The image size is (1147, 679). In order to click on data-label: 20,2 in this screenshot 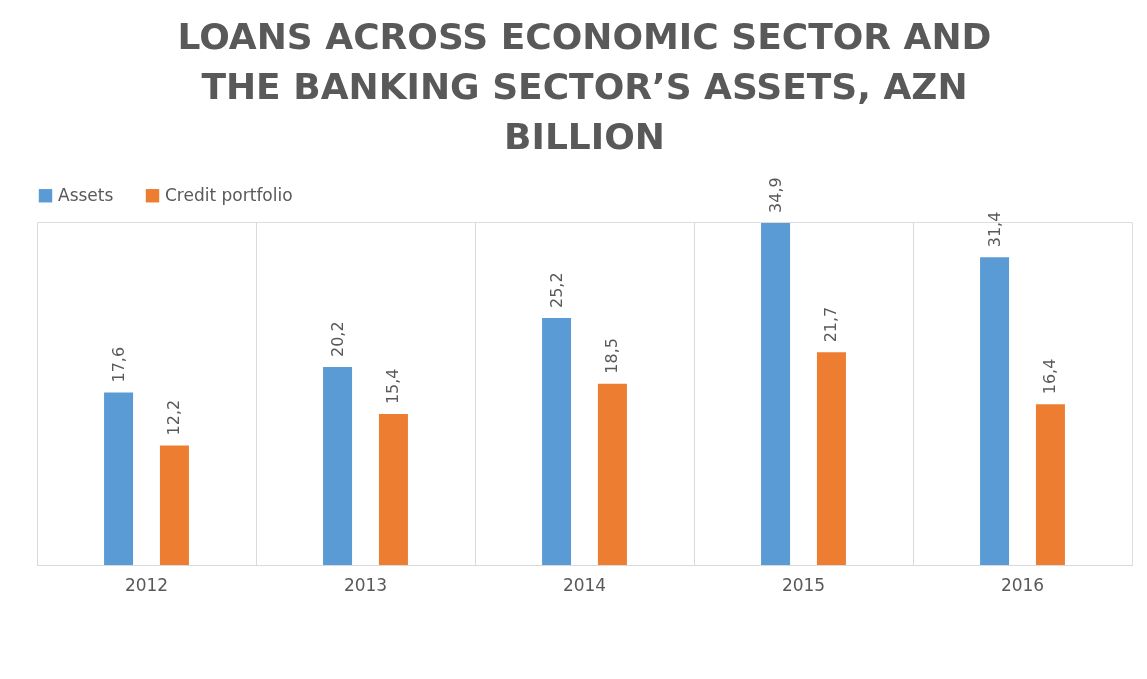, I will do `click(337, 339)`.